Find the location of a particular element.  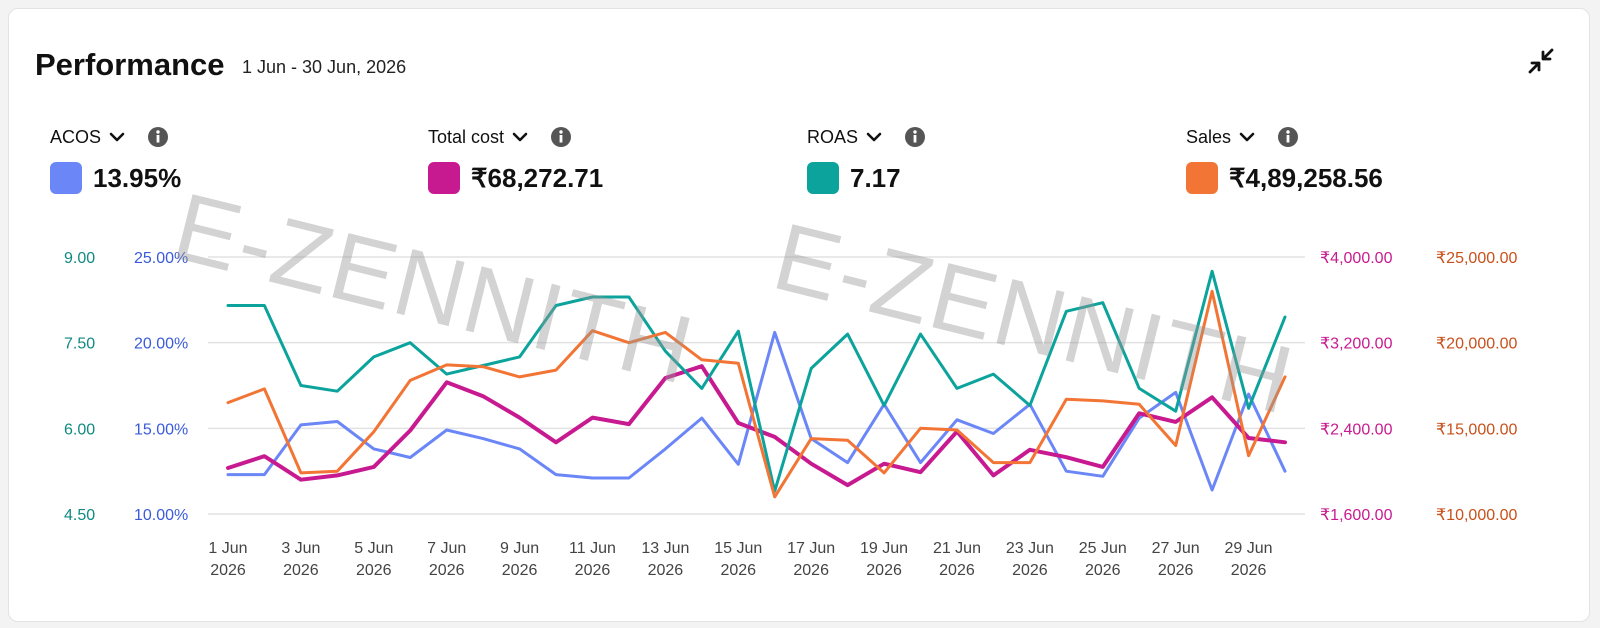

metric-label-roas: ROAS is located at coordinates (833, 136).